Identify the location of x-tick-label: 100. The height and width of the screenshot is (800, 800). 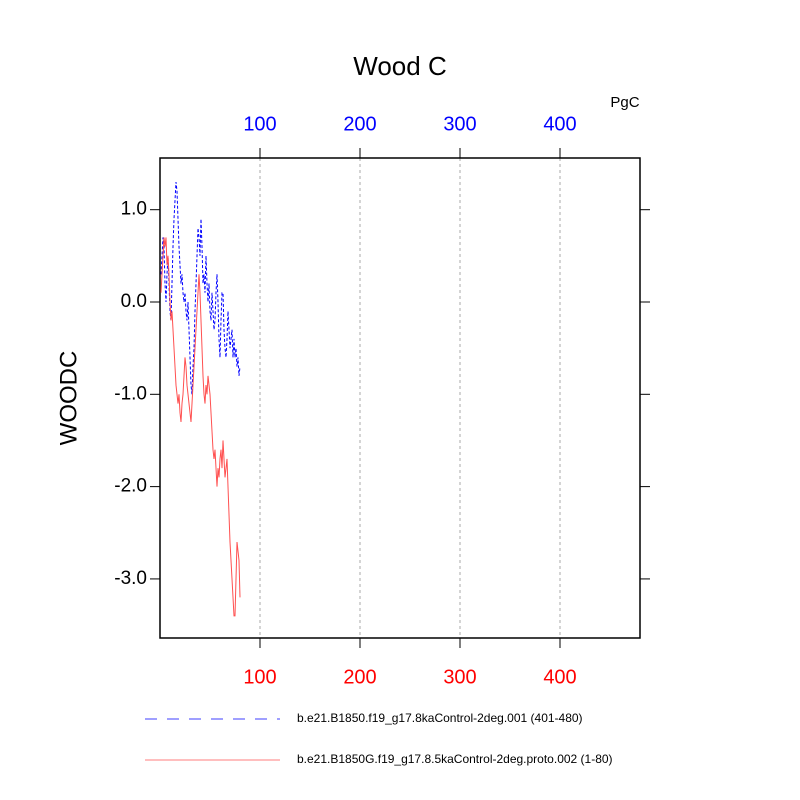
(259, 677).